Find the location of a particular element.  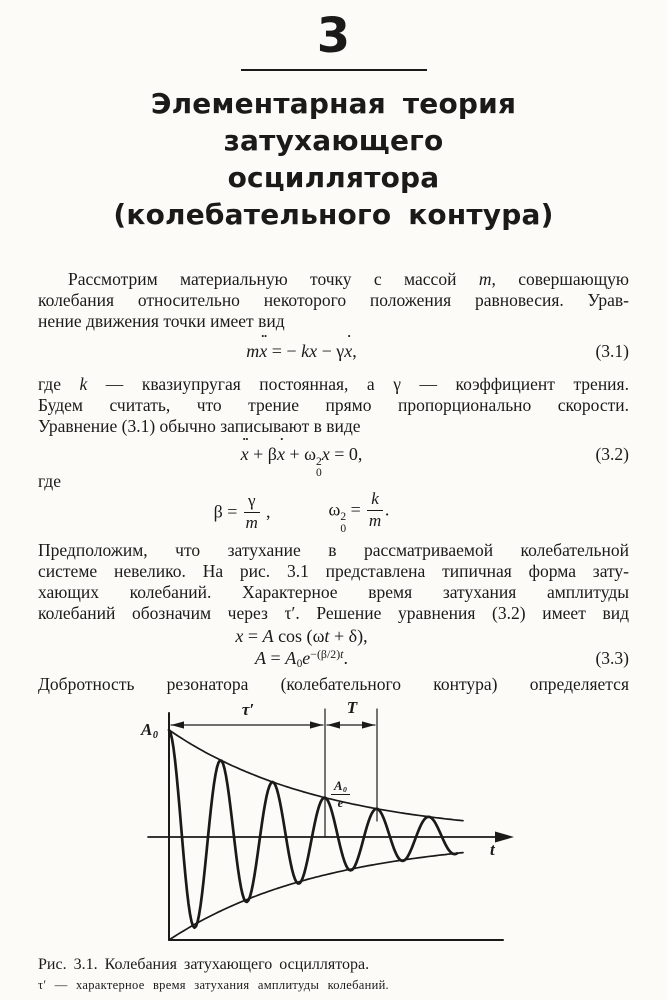

equation-body: x = A cos (ωt + δ), is located at coordinates (301, 636).